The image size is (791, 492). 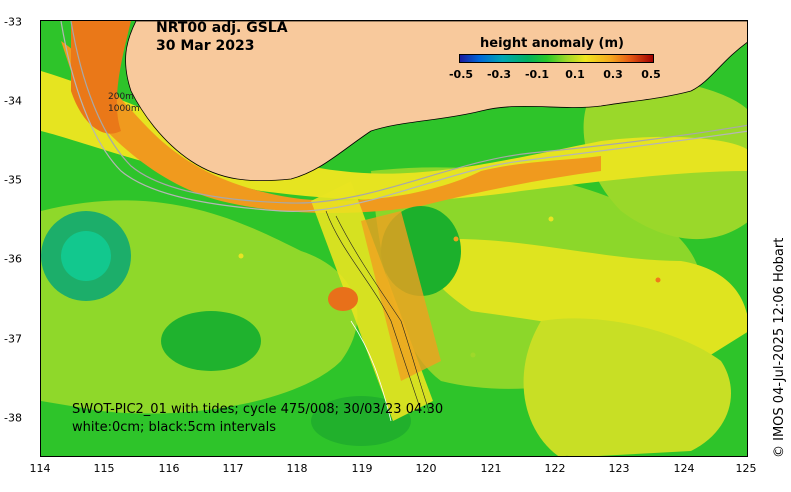 What do you see at coordinates (40, 468) in the screenshot?
I see `lon-label: 114` at bounding box center [40, 468].